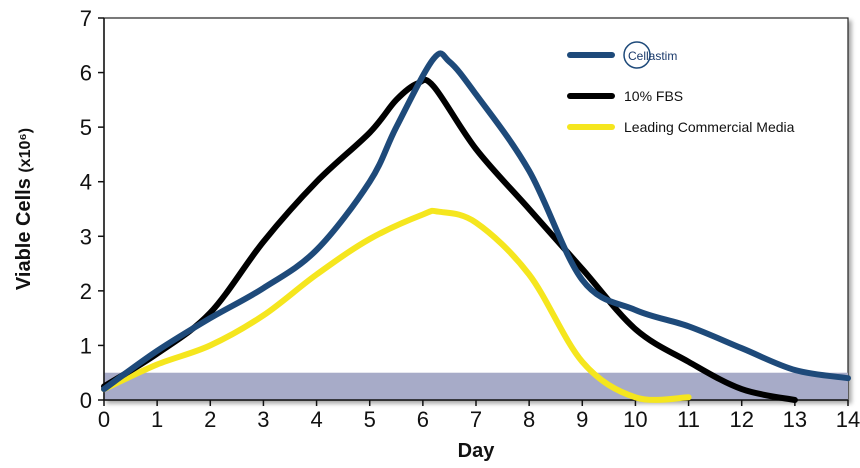 This screenshot has height=468, width=860. I want to click on y-tick-label: 1, so click(86, 345).